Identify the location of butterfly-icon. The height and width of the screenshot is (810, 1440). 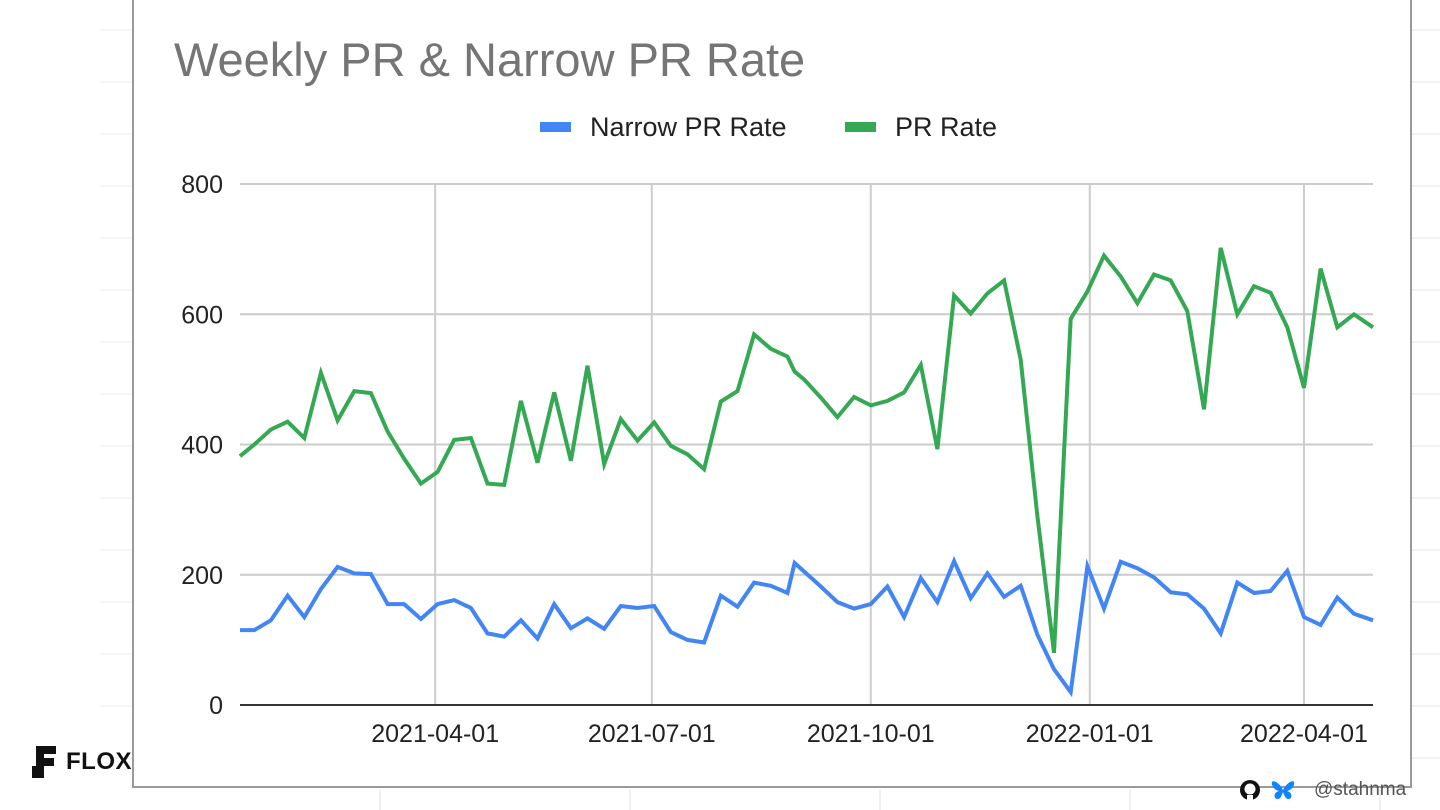
(1283, 790).